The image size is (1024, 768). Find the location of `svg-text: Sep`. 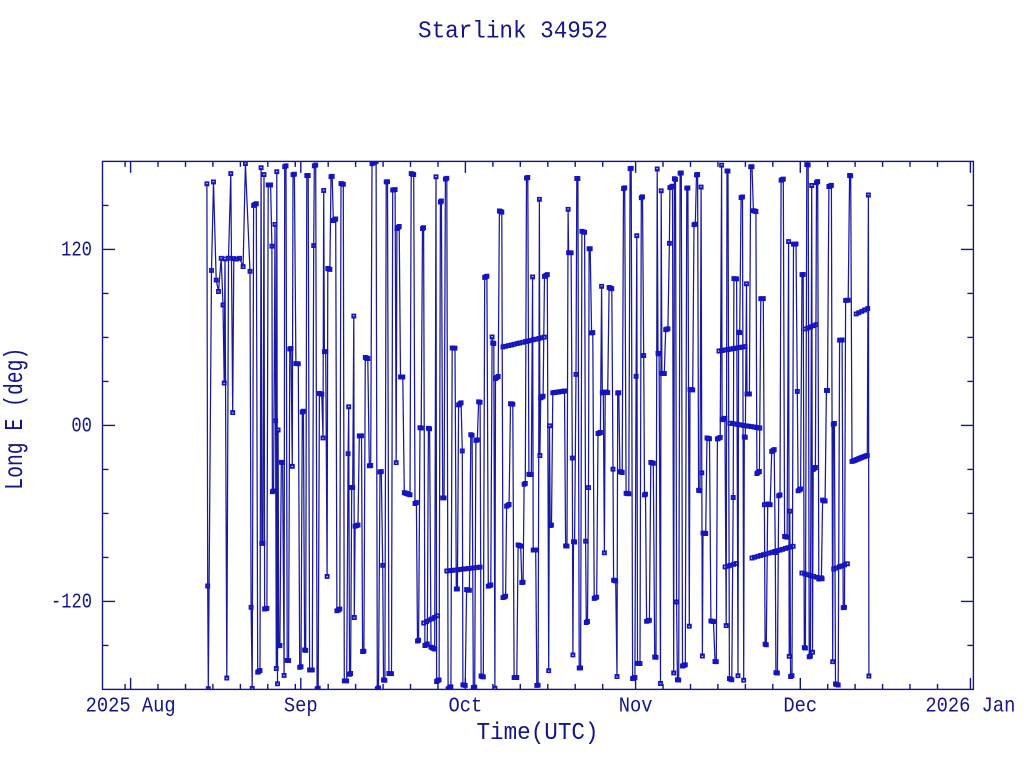

svg-text: Sep is located at coordinates (301, 707).